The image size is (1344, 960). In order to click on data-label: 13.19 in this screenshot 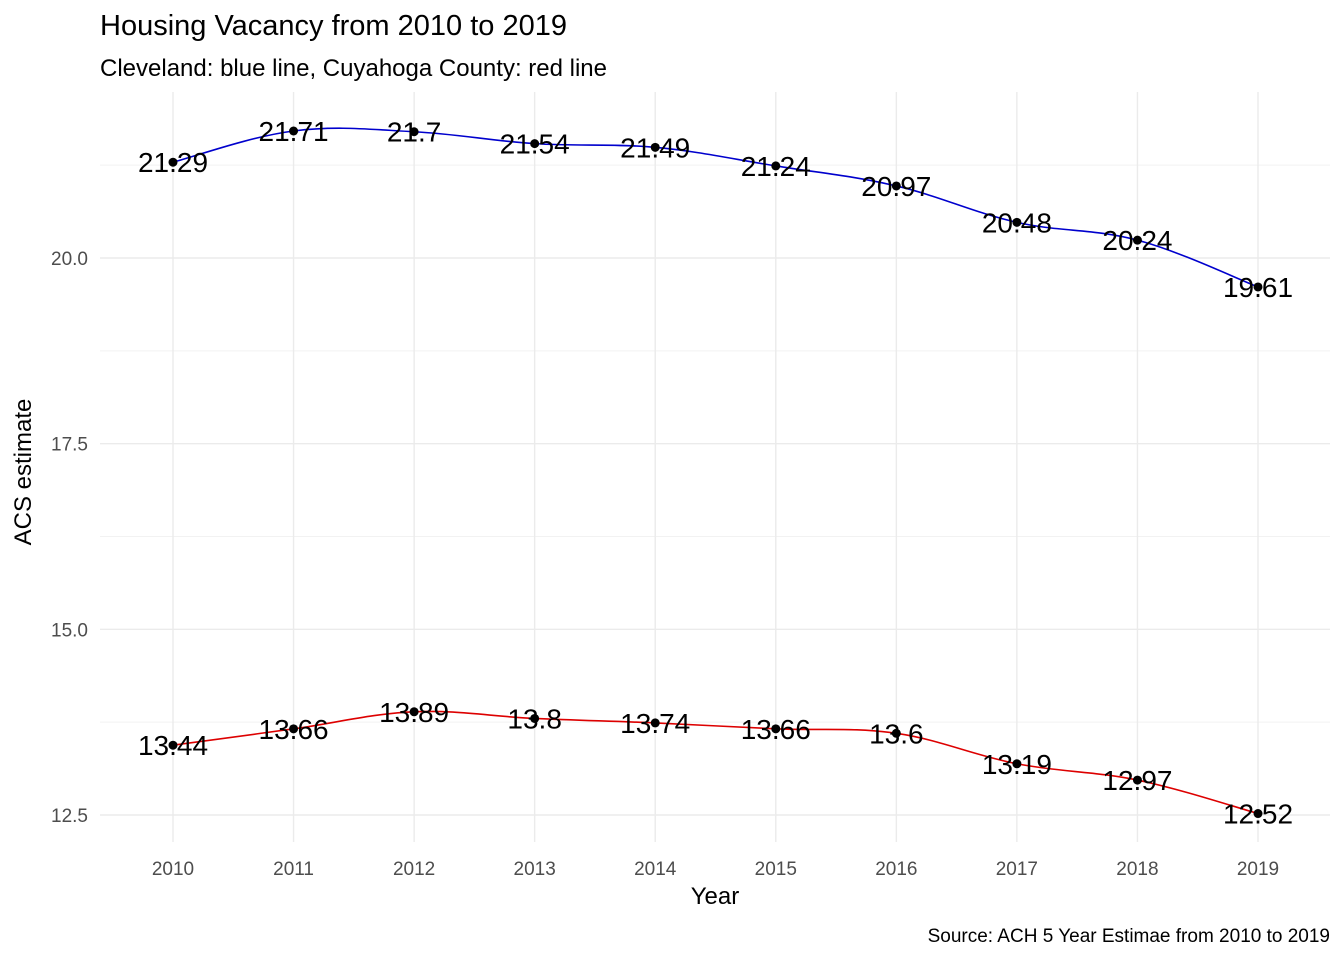, I will do `click(1017, 764)`.